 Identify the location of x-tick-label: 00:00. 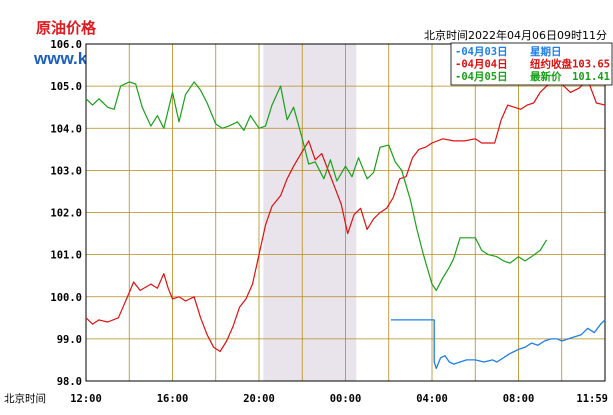
(346, 399).